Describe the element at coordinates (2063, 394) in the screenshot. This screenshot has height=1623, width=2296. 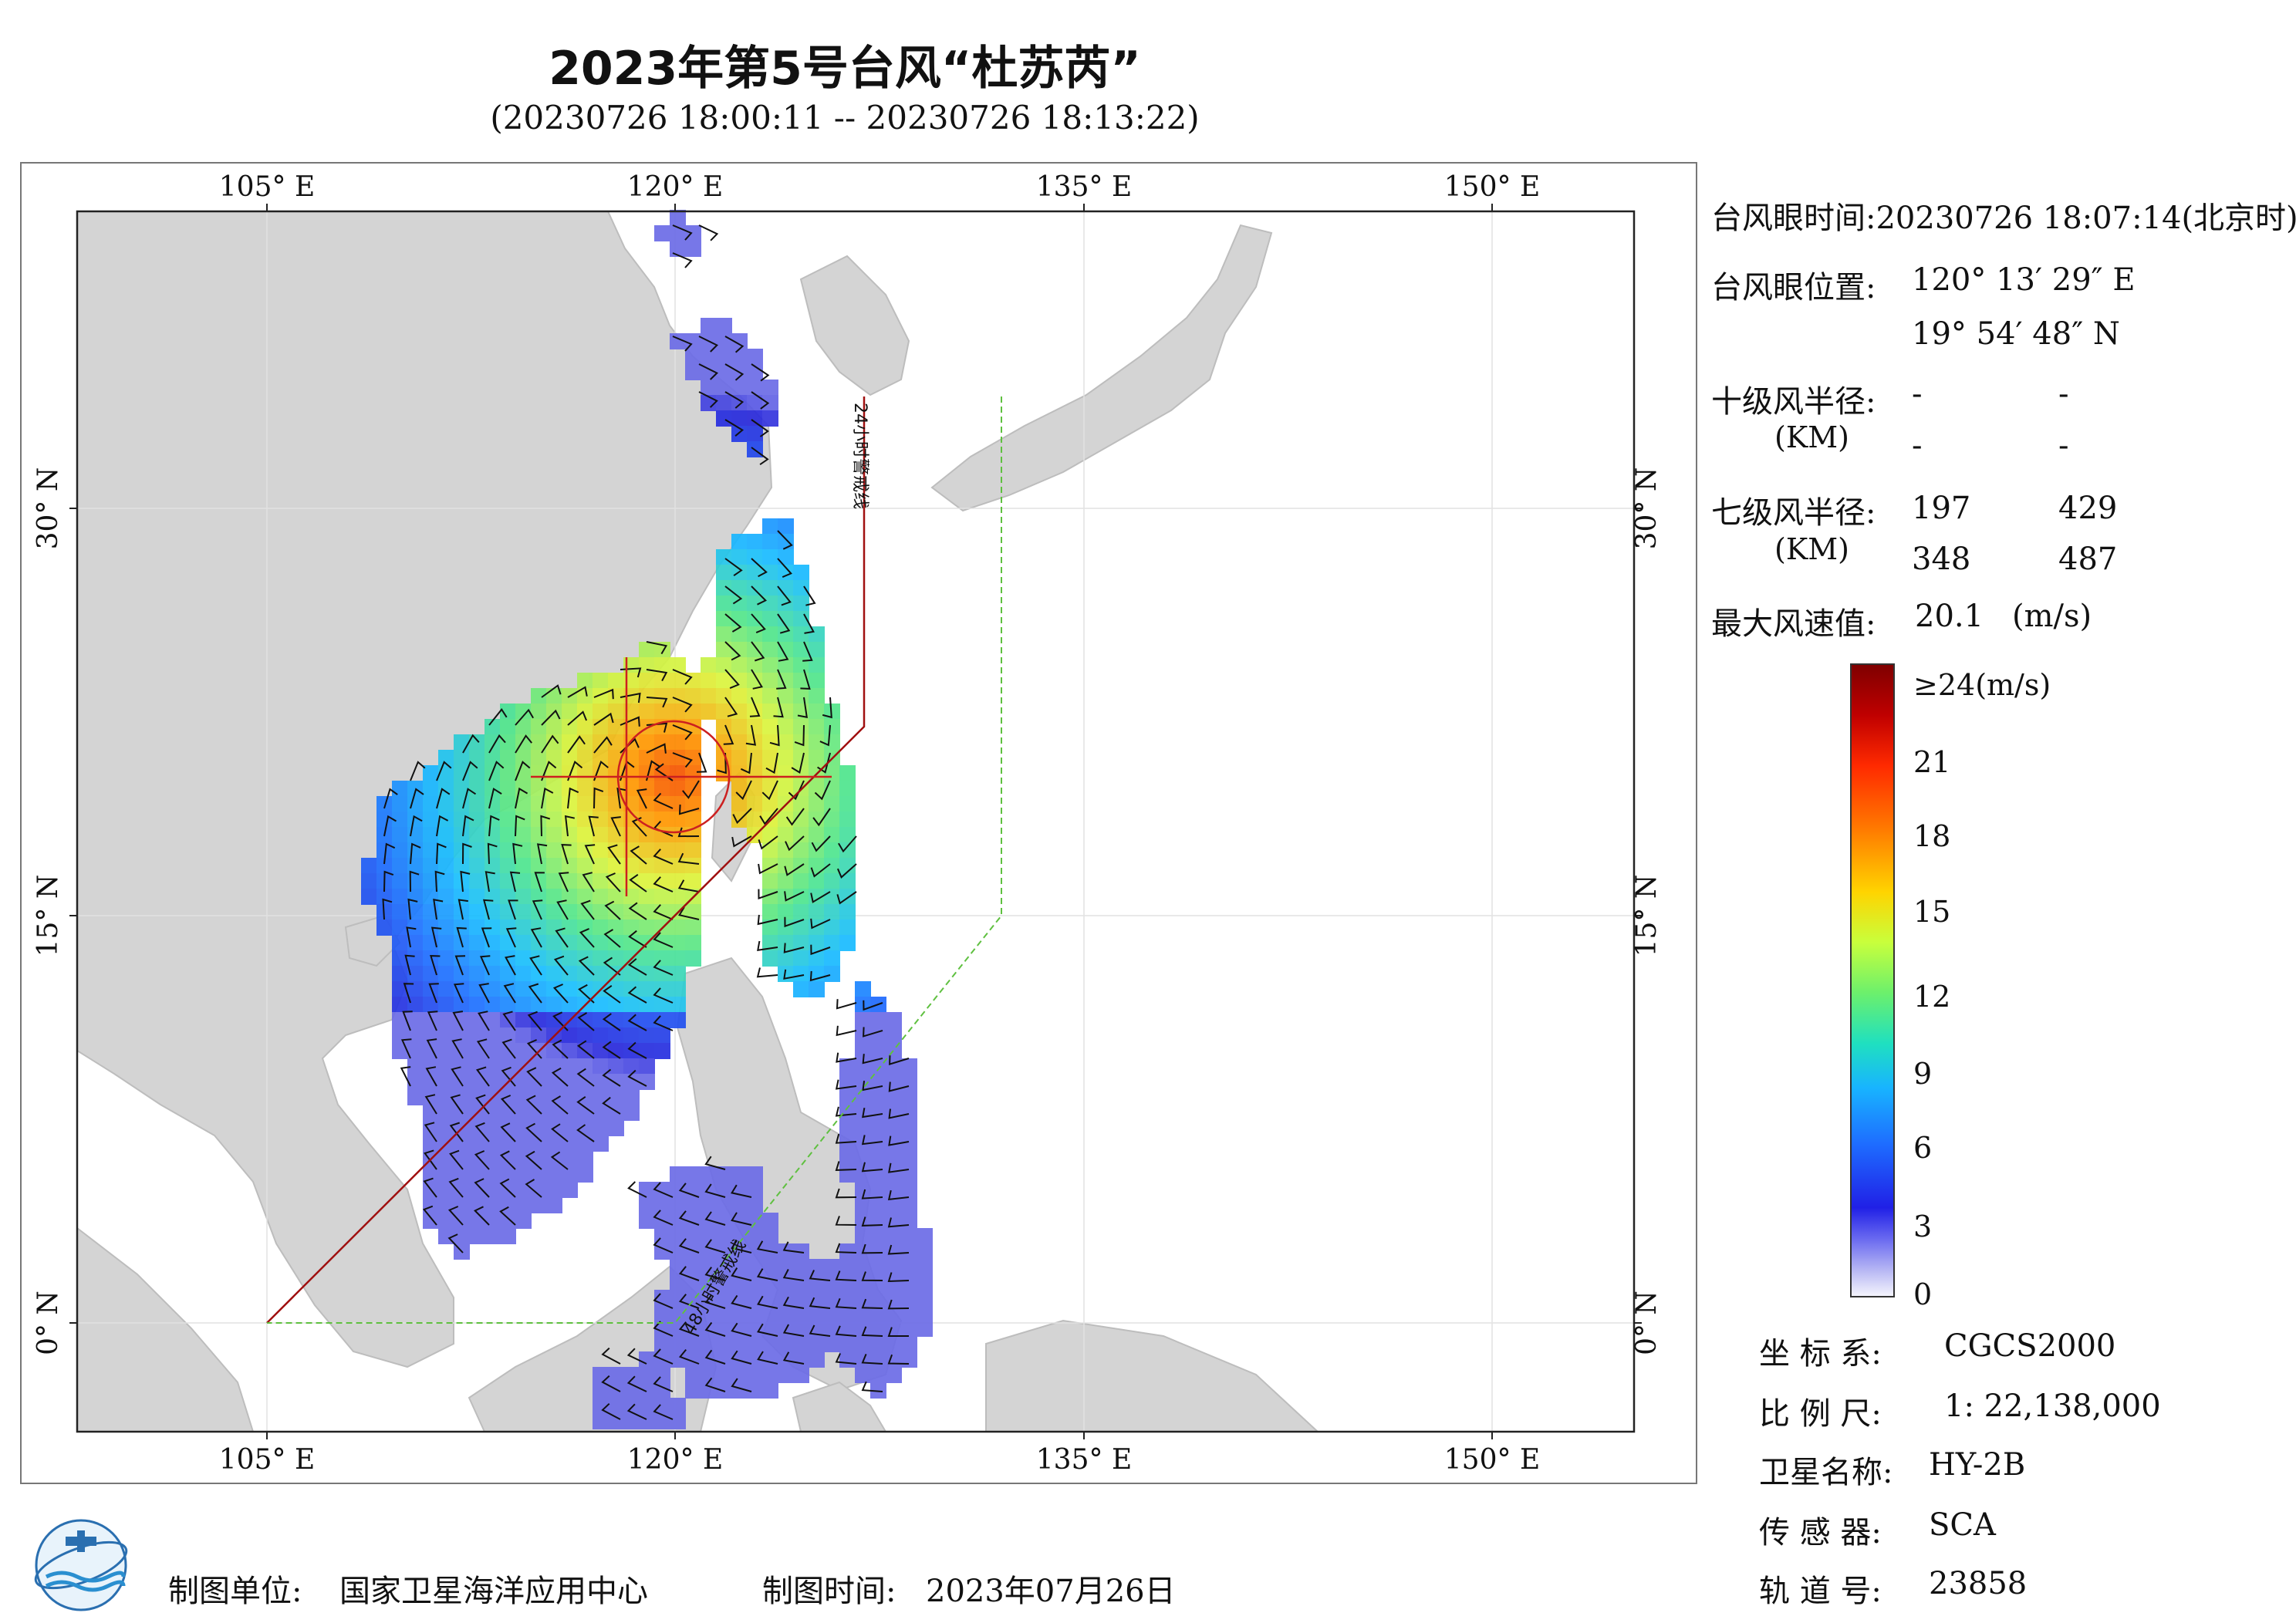
I see `r10-value-2: -` at that location.